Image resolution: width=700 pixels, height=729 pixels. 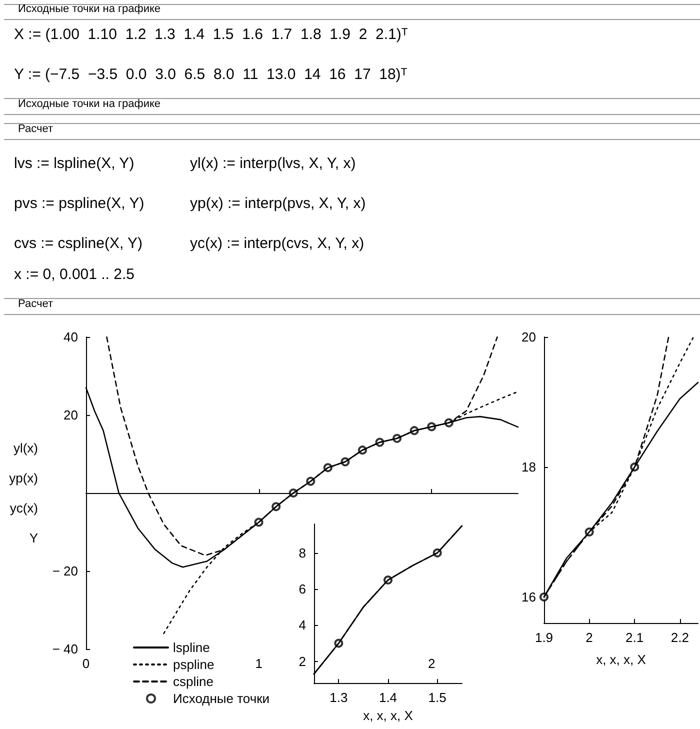 What do you see at coordinates (193, 681) in the screenshot?
I see `legend-label: cspline` at bounding box center [193, 681].